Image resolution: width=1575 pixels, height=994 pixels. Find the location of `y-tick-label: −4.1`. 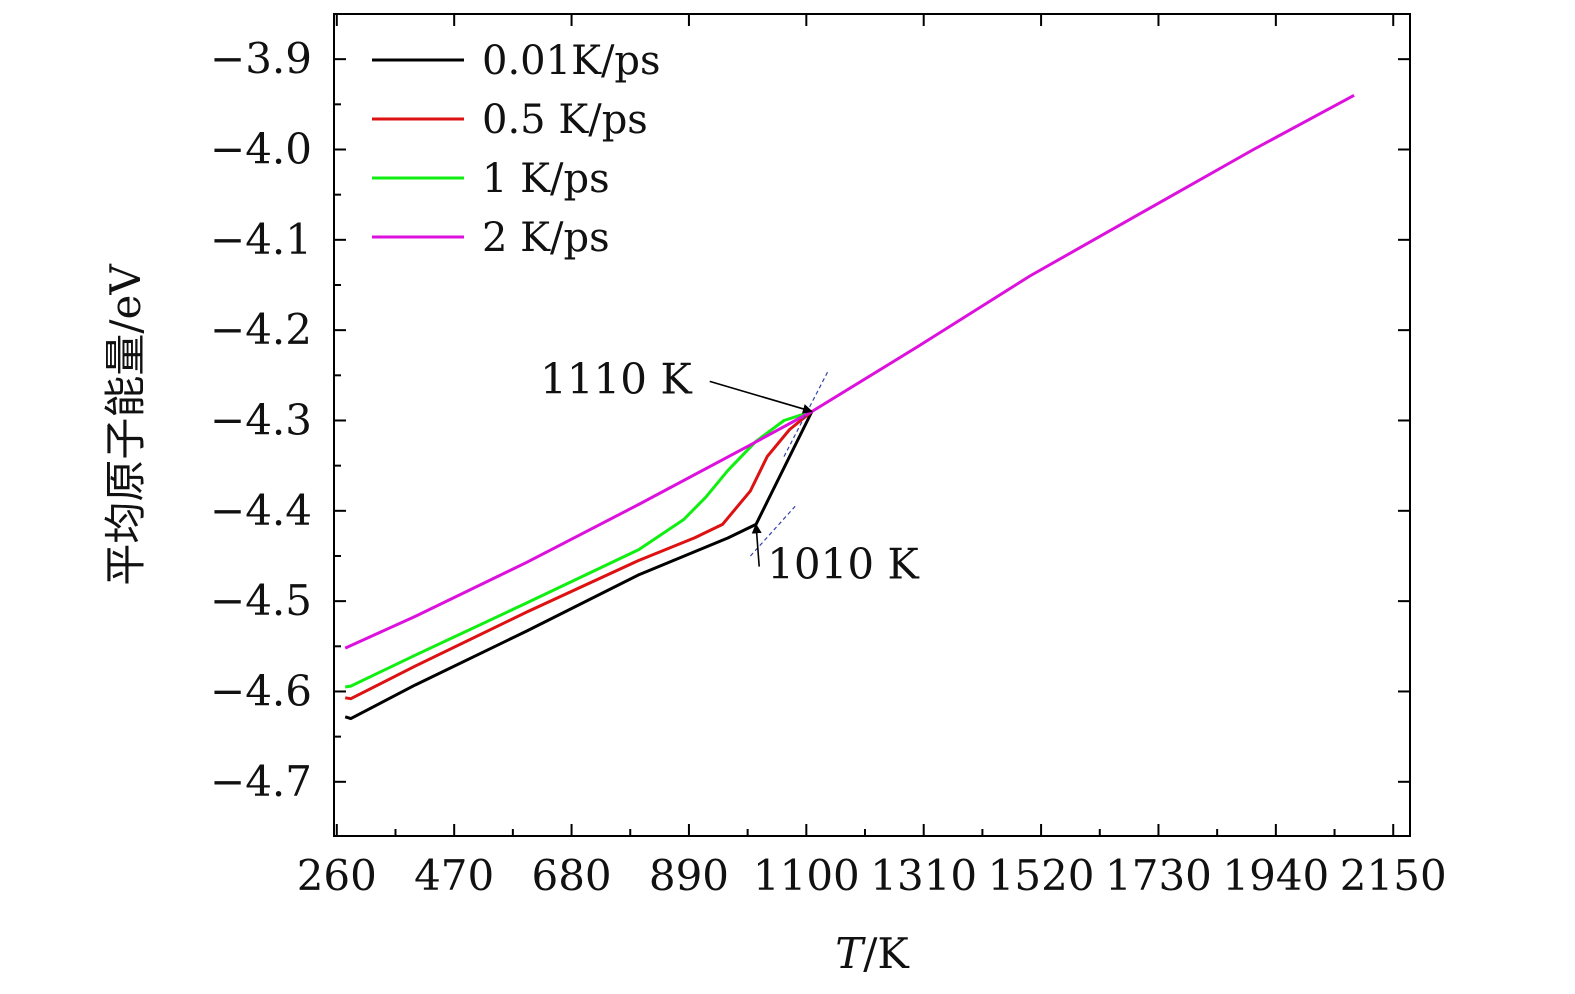

y-tick-label: −4.1 is located at coordinates (261, 239).